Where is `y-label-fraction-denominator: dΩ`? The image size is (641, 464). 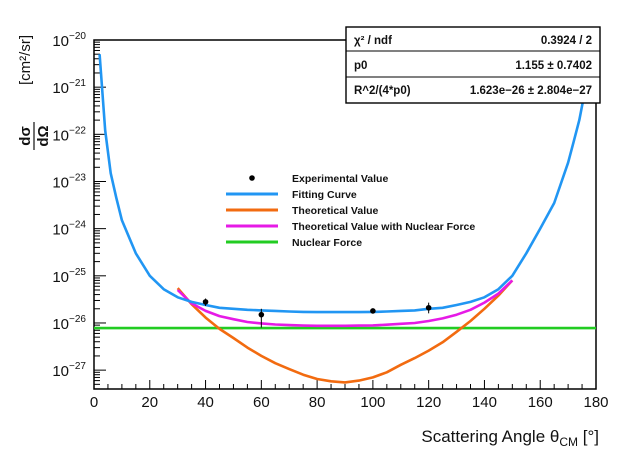 y-label-fraction-denominator: dΩ is located at coordinates (43, 135).